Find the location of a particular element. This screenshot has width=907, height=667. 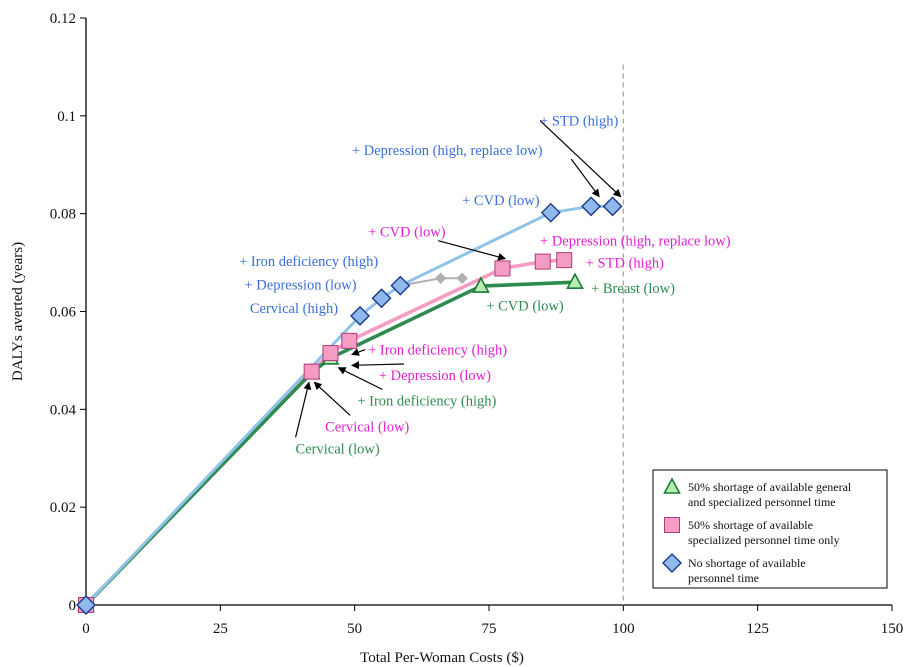

annotation-label: Cervical (high) is located at coordinates (294, 309).